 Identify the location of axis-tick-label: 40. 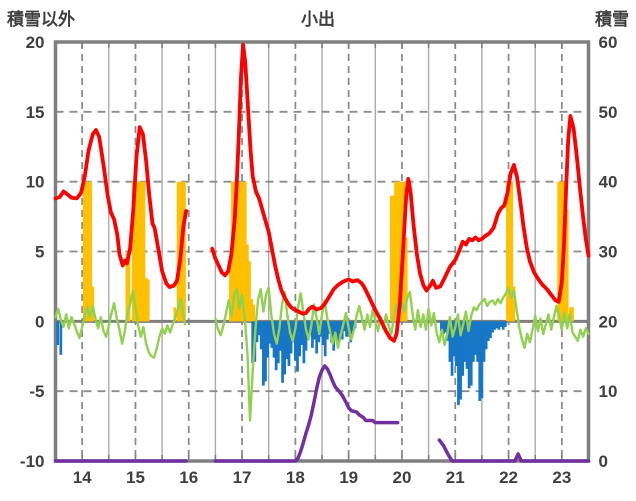
(608, 182).